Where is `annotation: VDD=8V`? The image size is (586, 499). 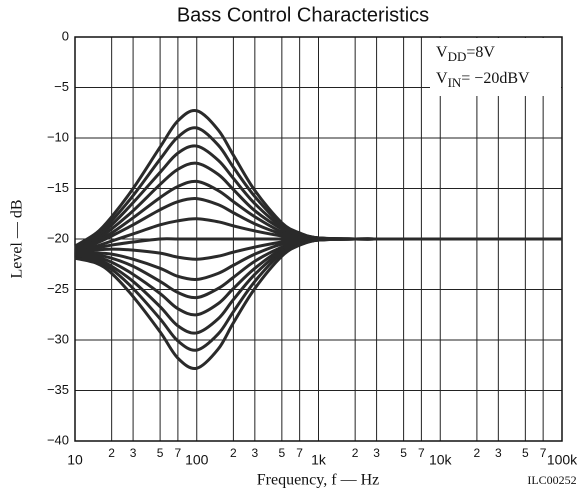
annotation: VDD=8V is located at coordinates (465, 54).